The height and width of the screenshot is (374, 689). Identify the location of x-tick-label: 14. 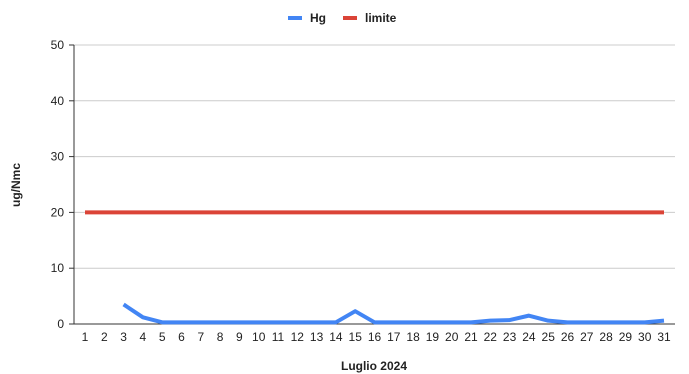
(336, 337).